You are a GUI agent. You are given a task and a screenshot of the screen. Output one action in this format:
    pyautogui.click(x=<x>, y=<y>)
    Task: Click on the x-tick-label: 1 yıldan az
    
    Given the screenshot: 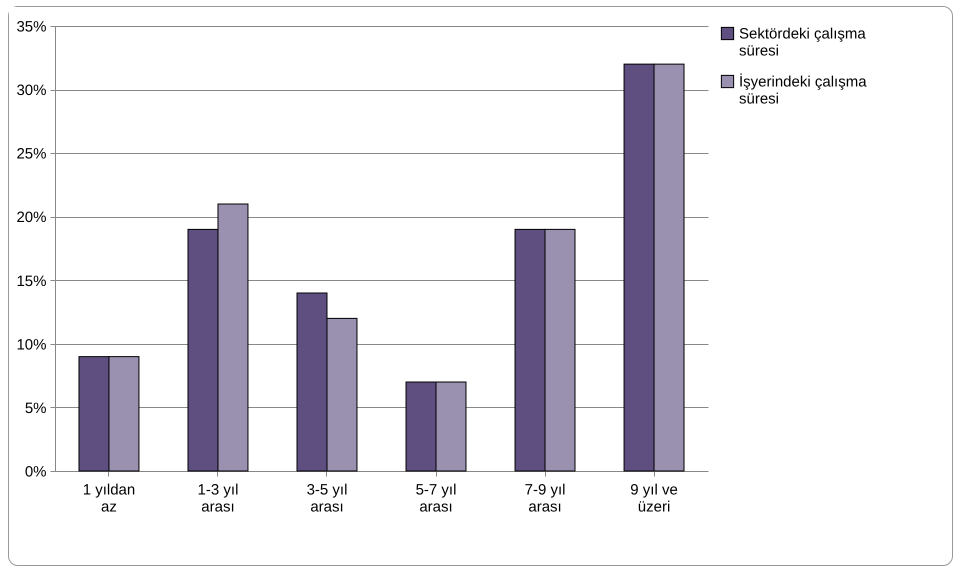 What is the action you would take?
    pyautogui.click(x=109, y=499)
    